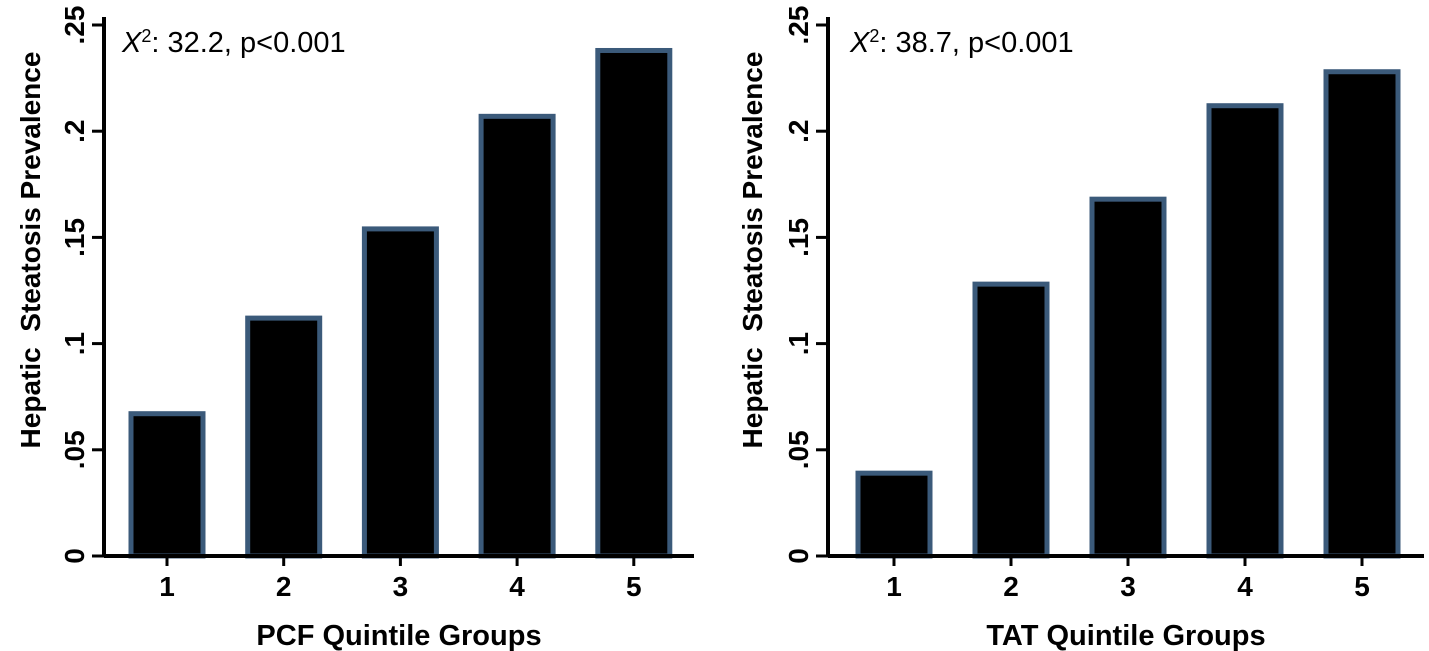  Describe the element at coordinates (976, 43) in the screenshot. I see `stat-value: : 38.7, p<0.001` at that location.